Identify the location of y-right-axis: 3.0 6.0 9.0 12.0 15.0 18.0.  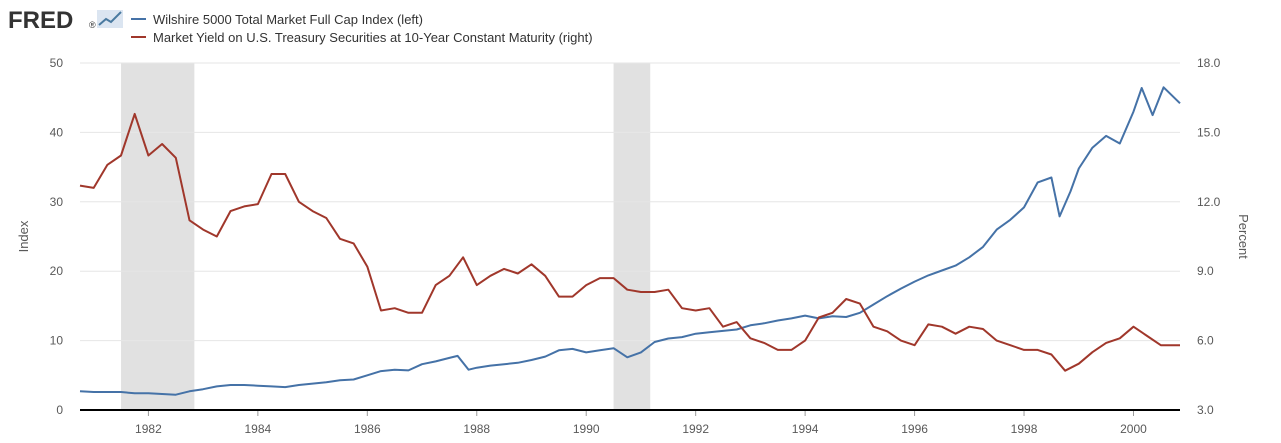
(1209, 236).